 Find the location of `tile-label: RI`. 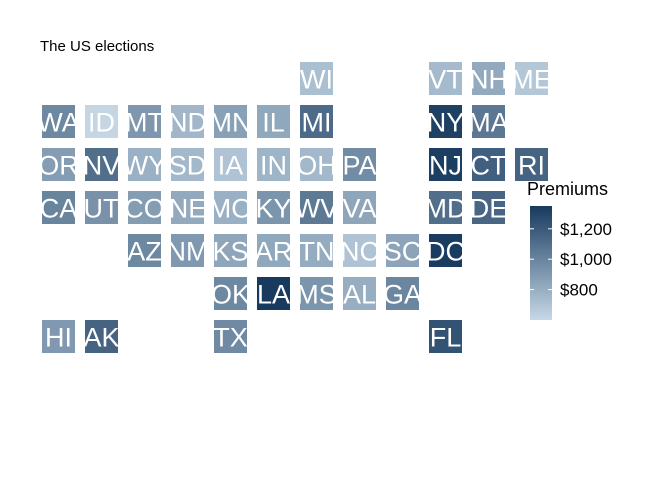

tile-label: RI is located at coordinates (531, 166).